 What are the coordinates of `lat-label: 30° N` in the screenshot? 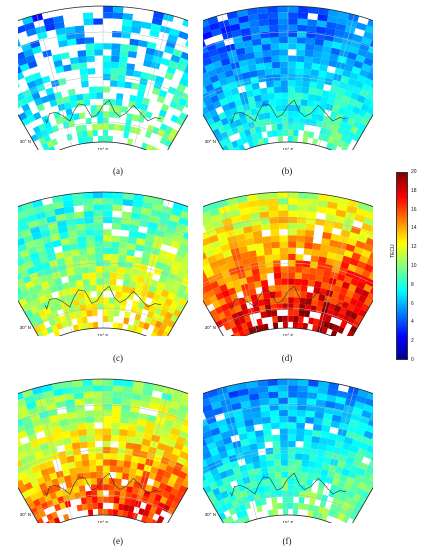 It's located at (210, 514).